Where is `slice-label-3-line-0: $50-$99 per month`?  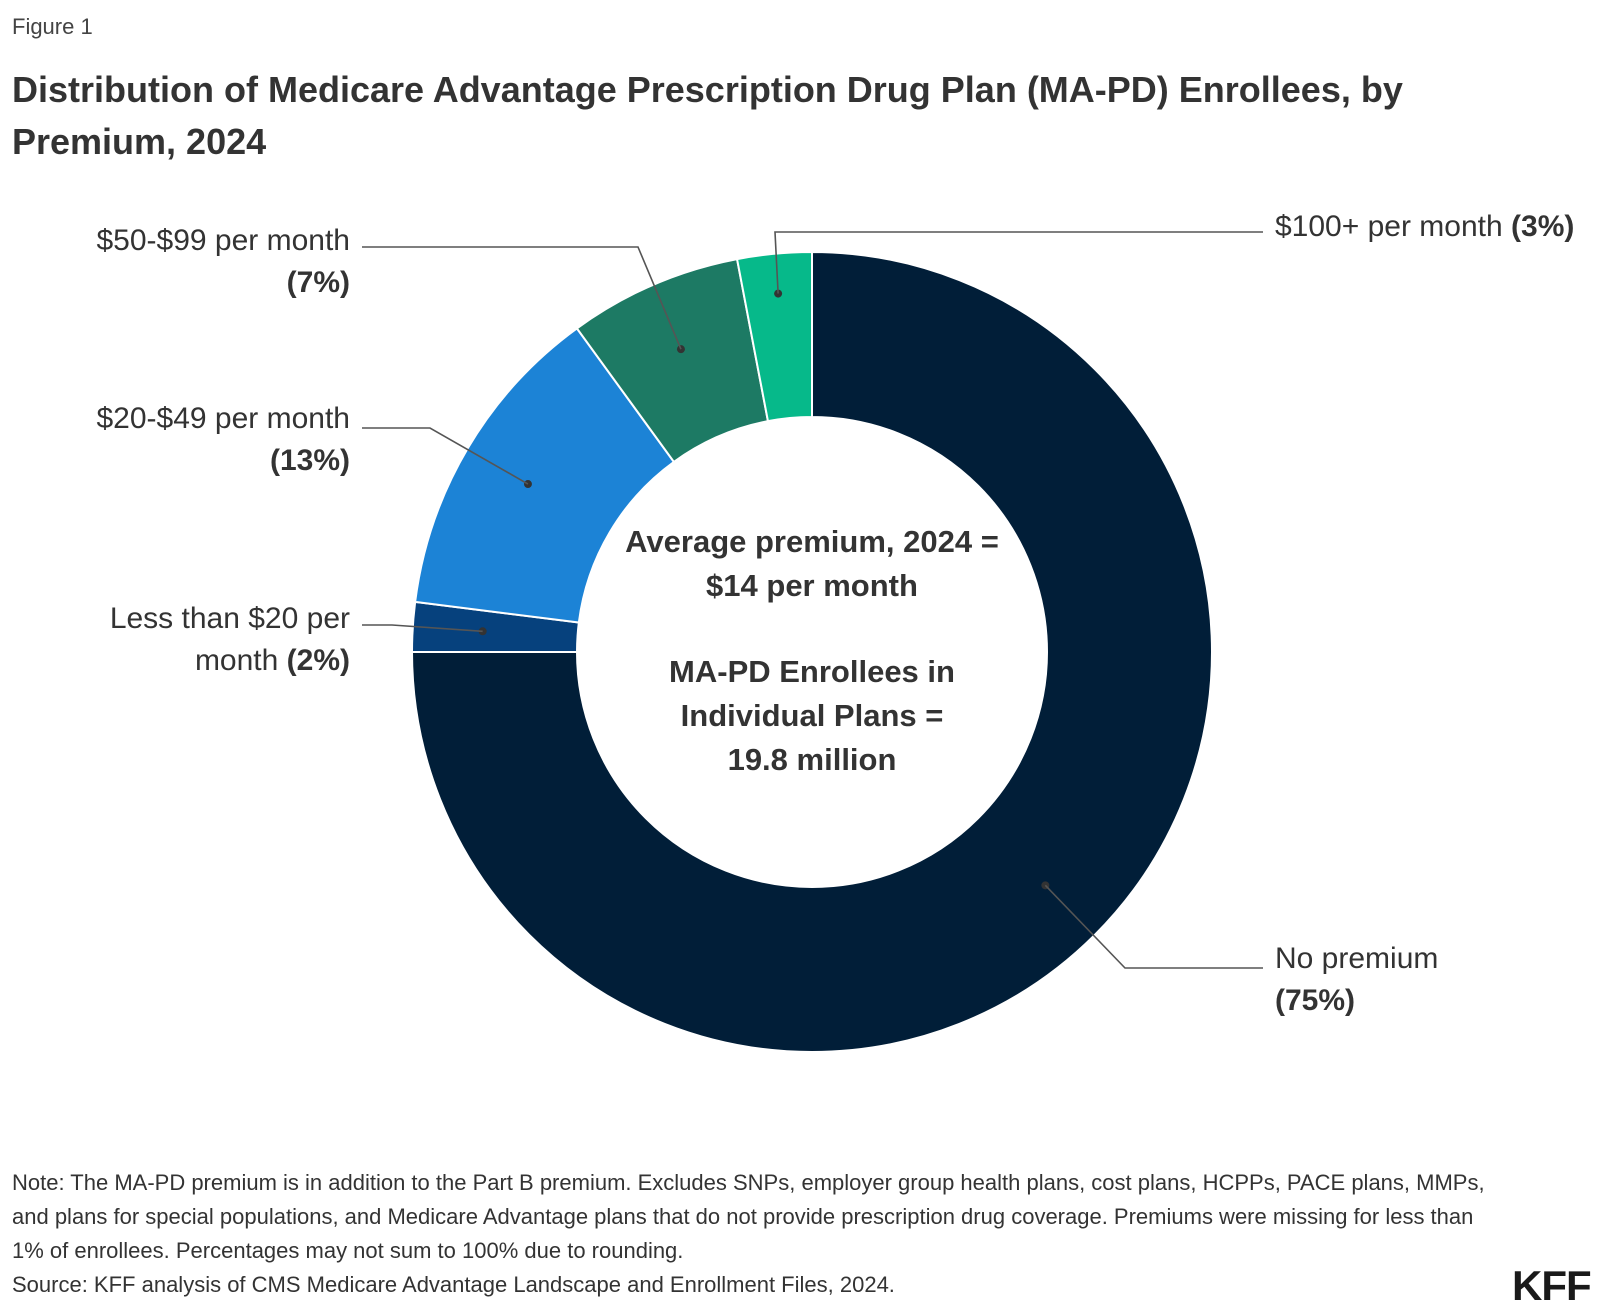 slice-label-3-line-0: $50-$99 per month is located at coordinates (223, 240).